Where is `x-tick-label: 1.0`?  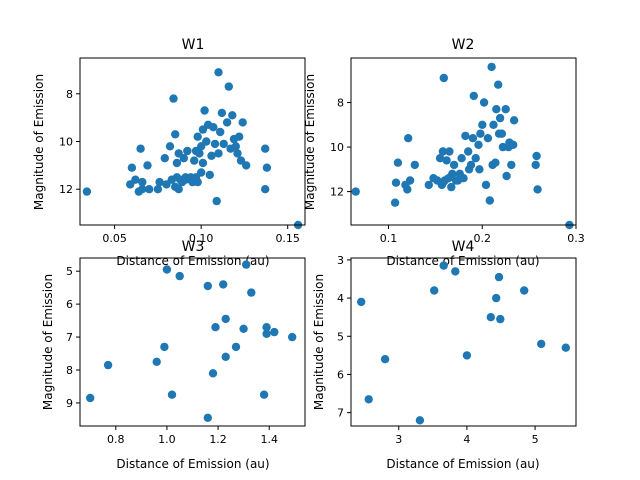 x-tick-label: 1.0 is located at coordinates (167, 439).